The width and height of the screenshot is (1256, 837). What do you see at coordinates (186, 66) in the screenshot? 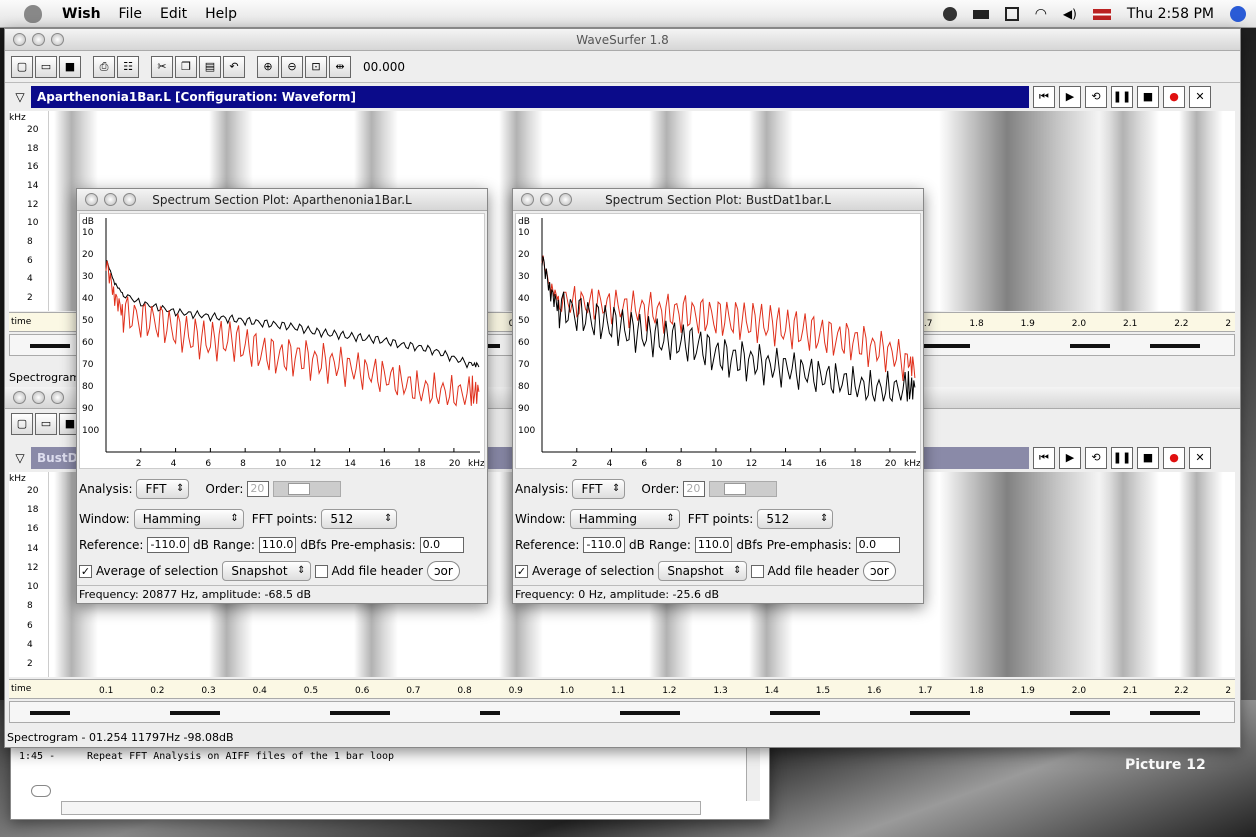
I see `copy-icon: ❐` at bounding box center [186, 66].